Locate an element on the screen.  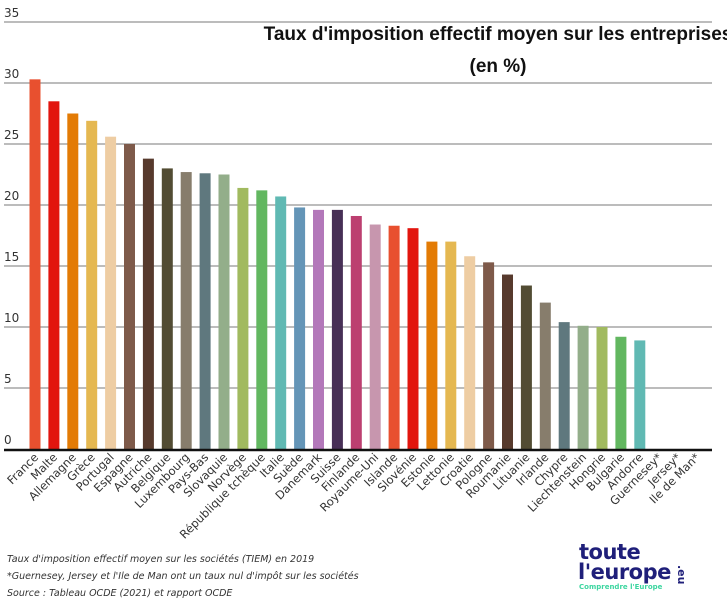
y-tick-label: 15 is located at coordinates (11, 257).